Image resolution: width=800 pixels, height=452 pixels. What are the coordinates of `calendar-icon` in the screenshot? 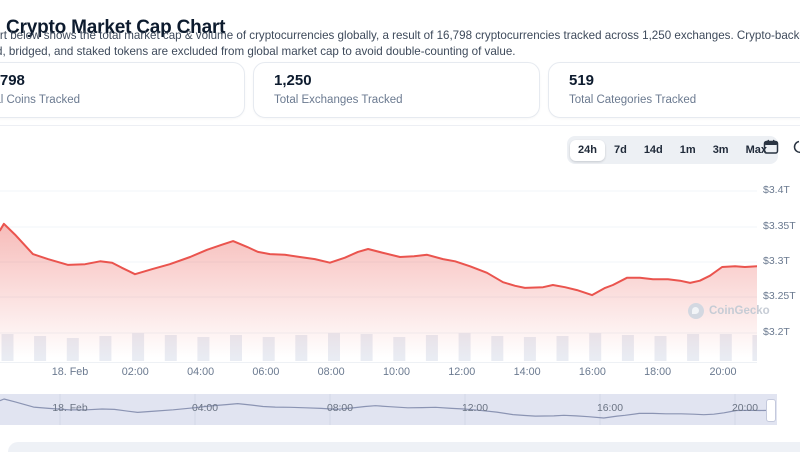 It's located at (771, 148).